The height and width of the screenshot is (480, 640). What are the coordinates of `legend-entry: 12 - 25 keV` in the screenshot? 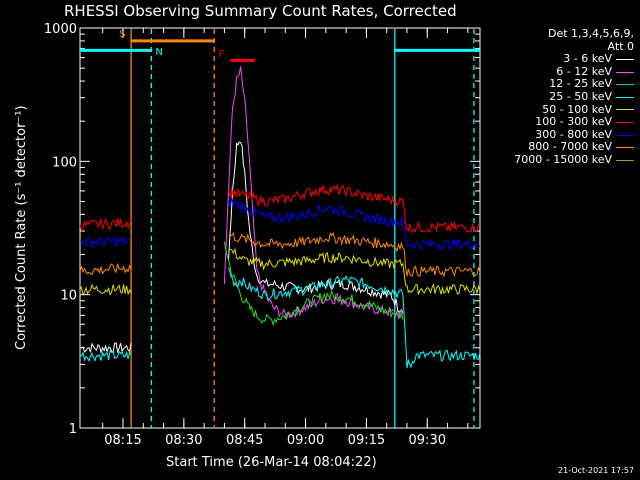 It's located at (559, 84).